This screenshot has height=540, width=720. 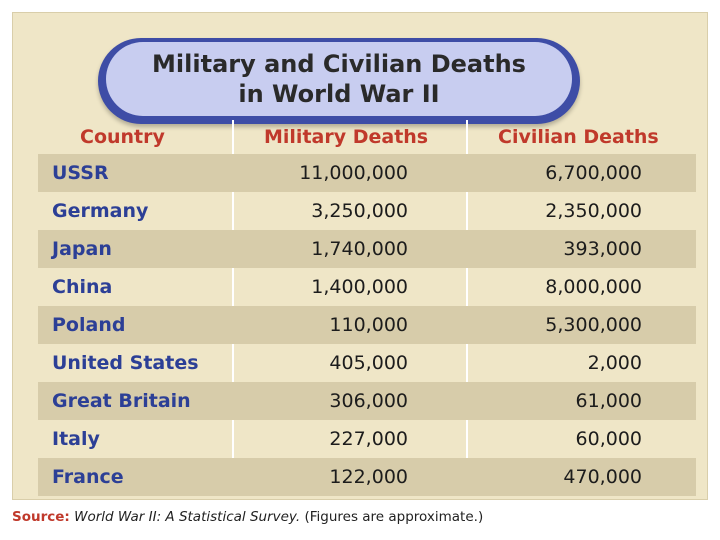 What do you see at coordinates (608, 401) in the screenshot?
I see `cell-civilian-deaths: 61,000` at bounding box center [608, 401].